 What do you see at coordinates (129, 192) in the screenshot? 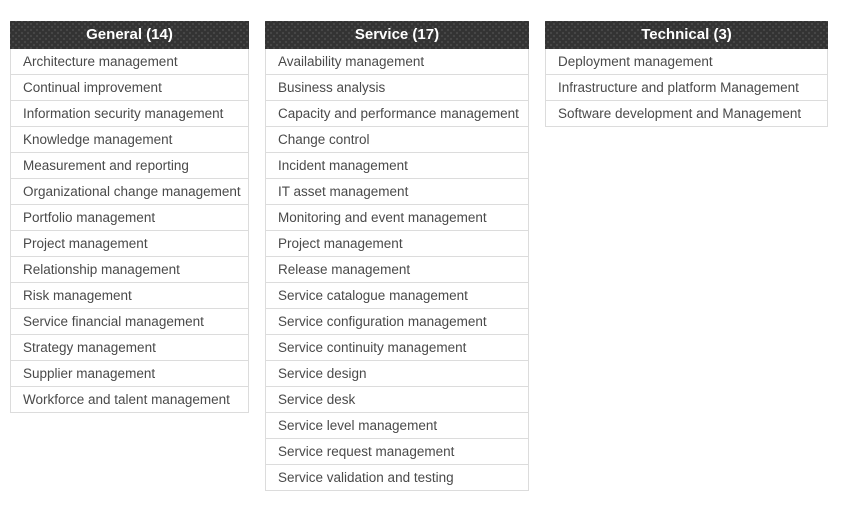
I see `list-item: Organizational change management` at bounding box center [129, 192].